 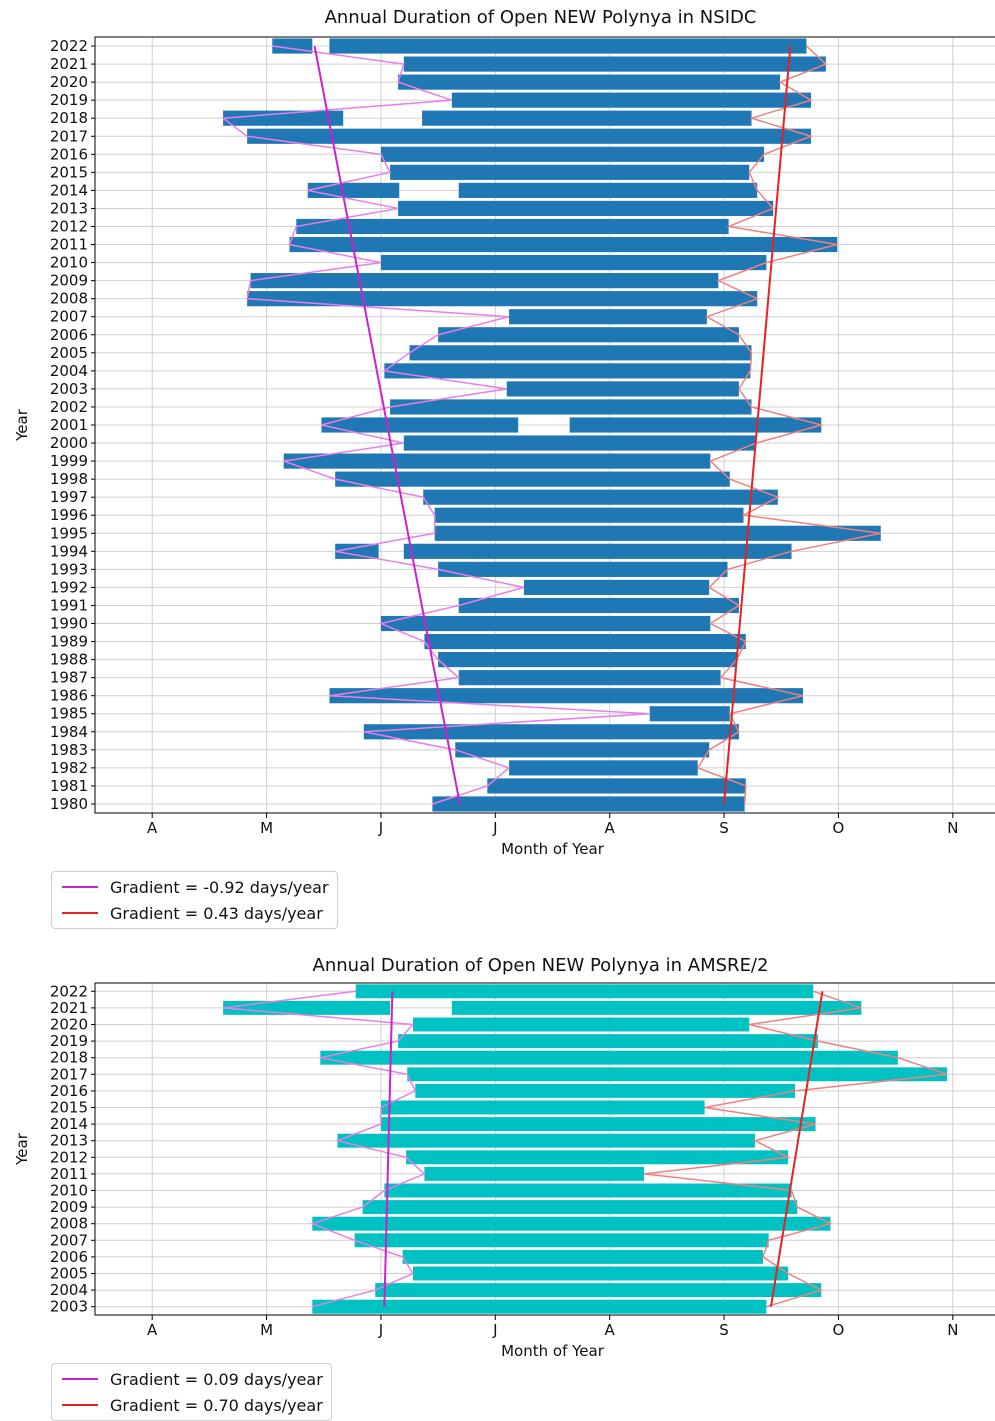 I want to click on y-tick-label: 2020, so click(x=69, y=82).